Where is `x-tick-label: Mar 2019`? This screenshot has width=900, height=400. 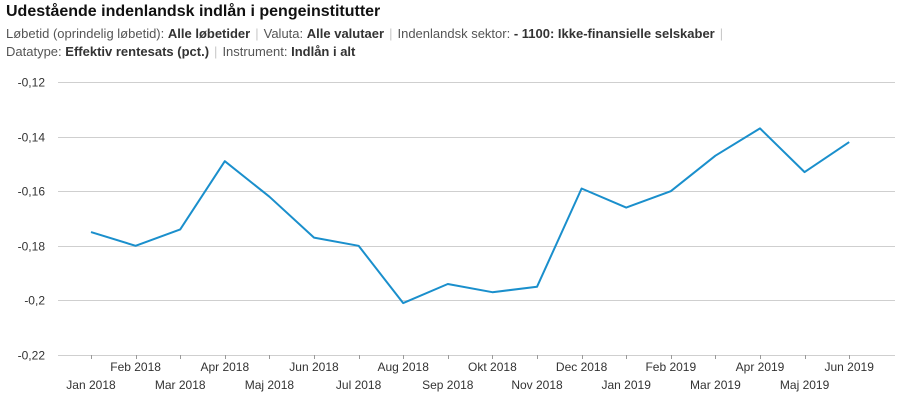 x-tick-label: Mar 2019 is located at coordinates (715, 385).